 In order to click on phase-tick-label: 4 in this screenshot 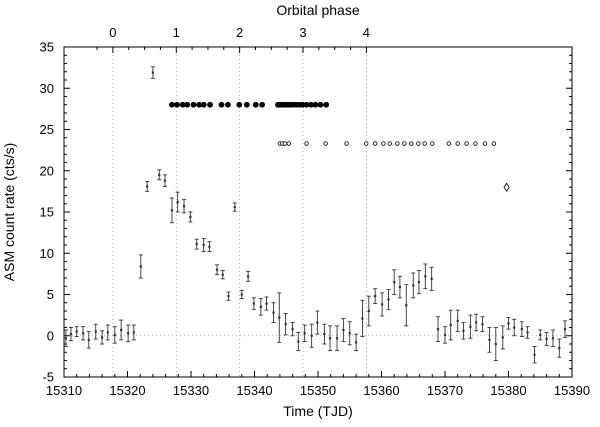, I will do `click(366, 32)`.